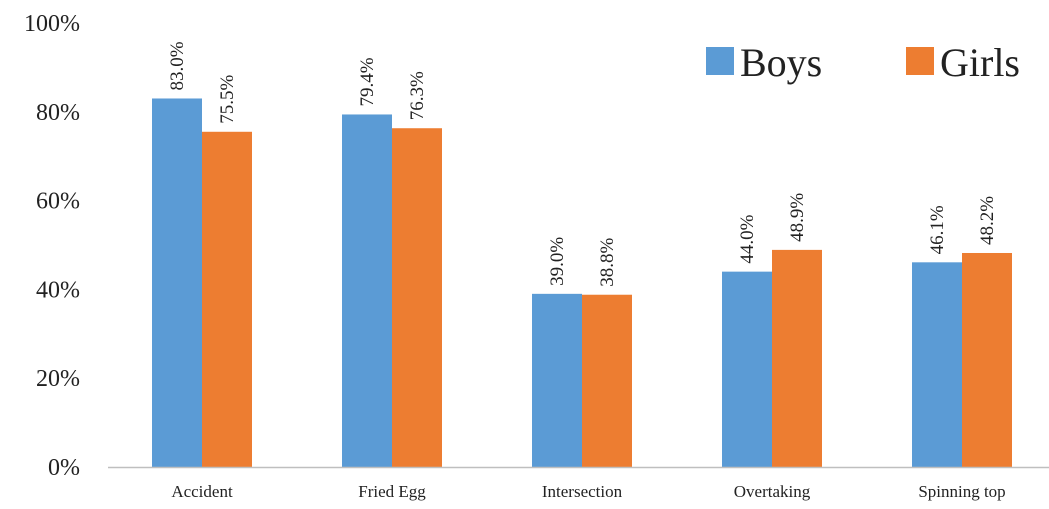  What do you see at coordinates (961, 491) in the screenshot?
I see `x-tick-label: Spinning top` at bounding box center [961, 491].